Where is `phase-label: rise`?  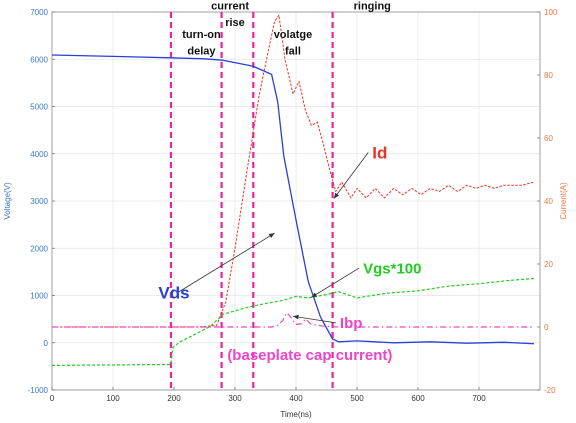 phase-label: rise is located at coordinates (235, 23).